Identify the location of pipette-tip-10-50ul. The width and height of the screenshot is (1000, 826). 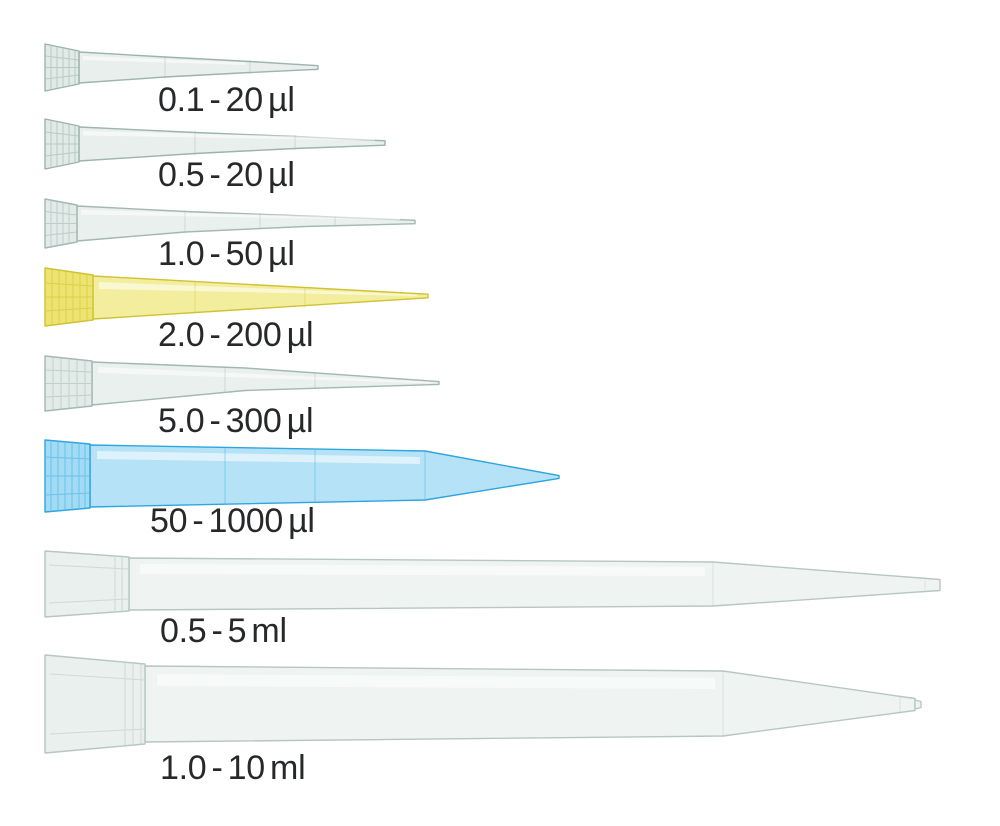
(230, 223).